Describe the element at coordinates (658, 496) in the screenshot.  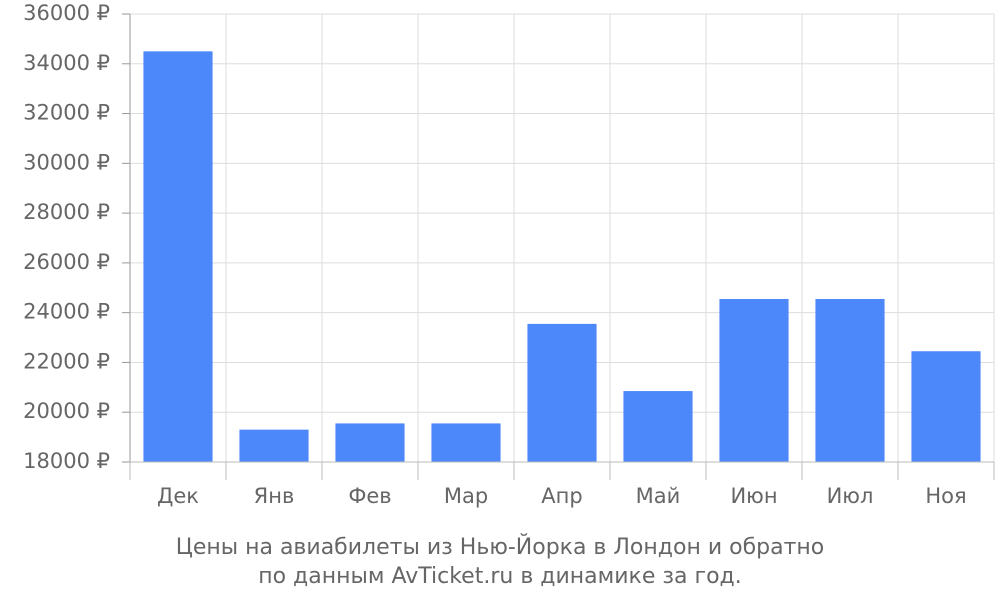
I see `x-tick-label: Май` at that location.